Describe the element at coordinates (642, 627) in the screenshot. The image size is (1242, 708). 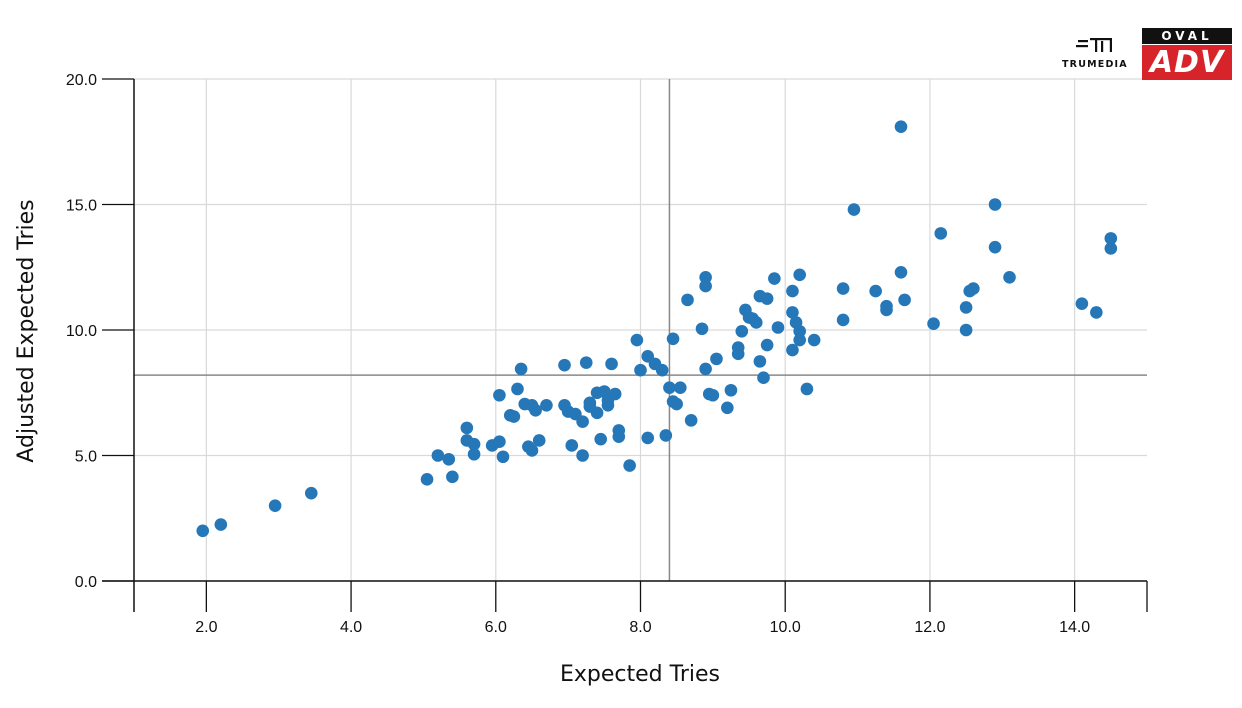
I see `x-tick-labels: 2.0 4.0 6.0 8.0 10.0 12.0 14.0` at that location.